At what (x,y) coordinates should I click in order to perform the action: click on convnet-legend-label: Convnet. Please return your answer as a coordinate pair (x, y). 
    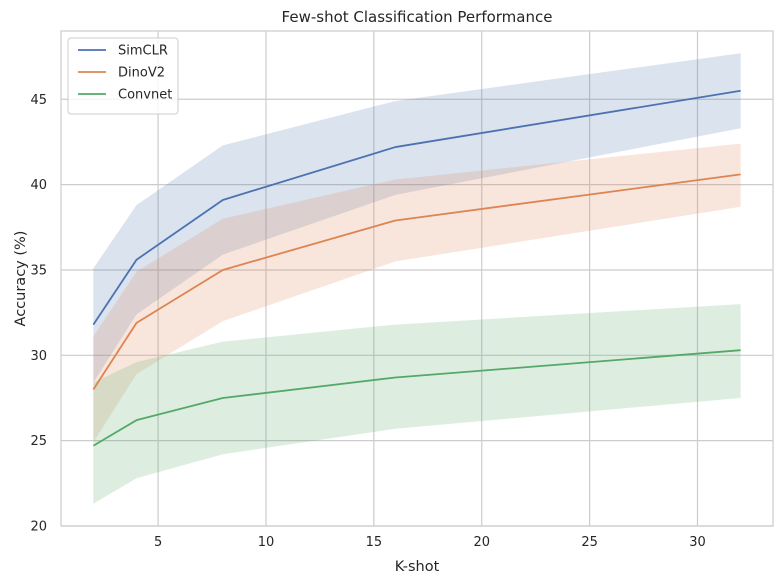
    Looking at the image, I should click on (145, 95).